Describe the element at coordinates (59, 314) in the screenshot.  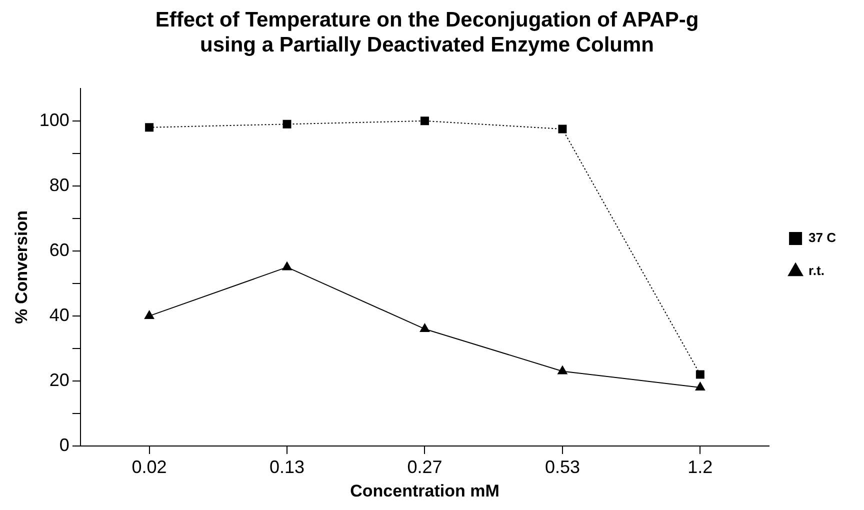
I see `y-tick-label: 40` at that location.